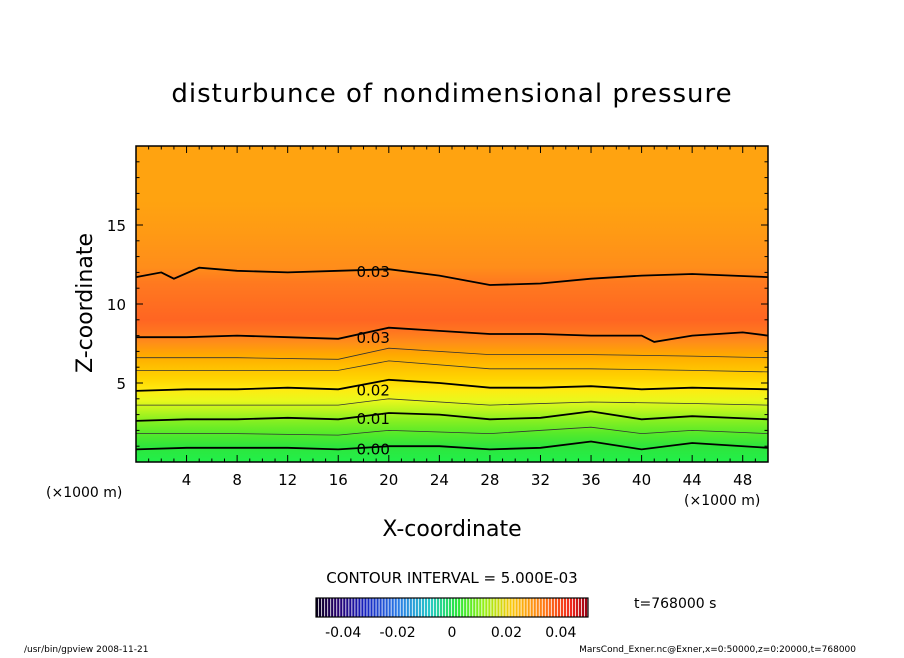 This screenshot has height=658, width=904. What do you see at coordinates (116, 226) in the screenshot?
I see `y-tick-label: 15` at bounding box center [116, 226].